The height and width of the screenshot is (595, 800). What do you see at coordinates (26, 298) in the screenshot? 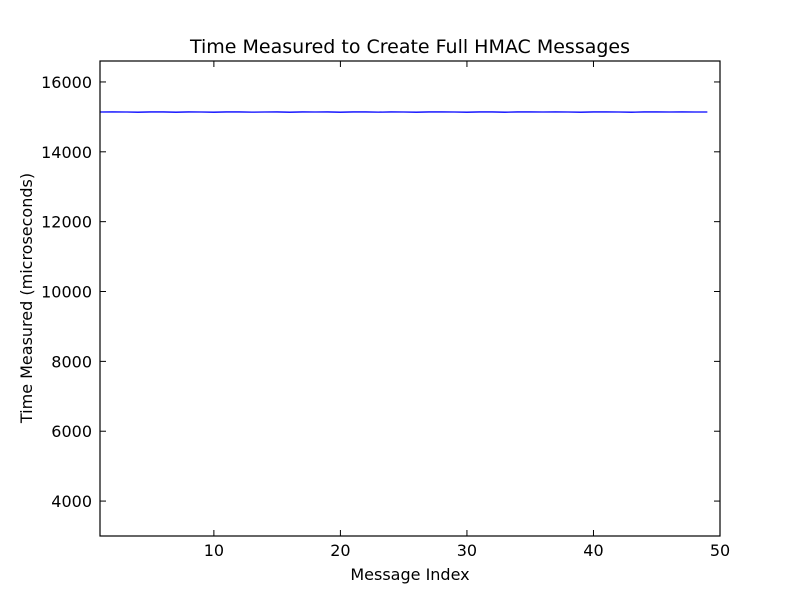
I see `y-axis-label: Time Measured (microseconds)` at bounding box center [26, 298].